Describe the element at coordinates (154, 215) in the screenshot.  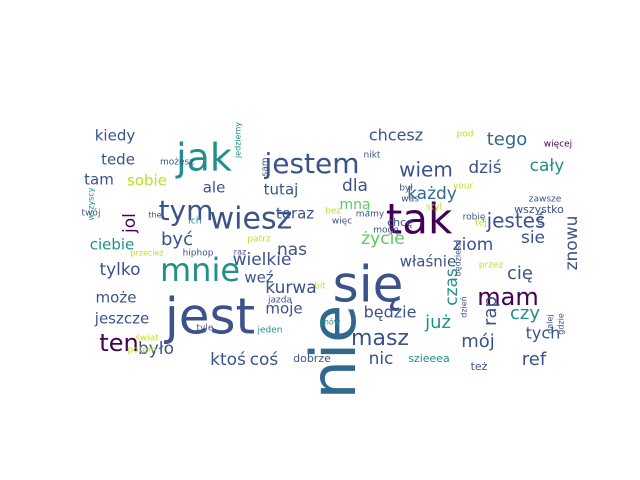
I see `cloud-word: the` at that location.